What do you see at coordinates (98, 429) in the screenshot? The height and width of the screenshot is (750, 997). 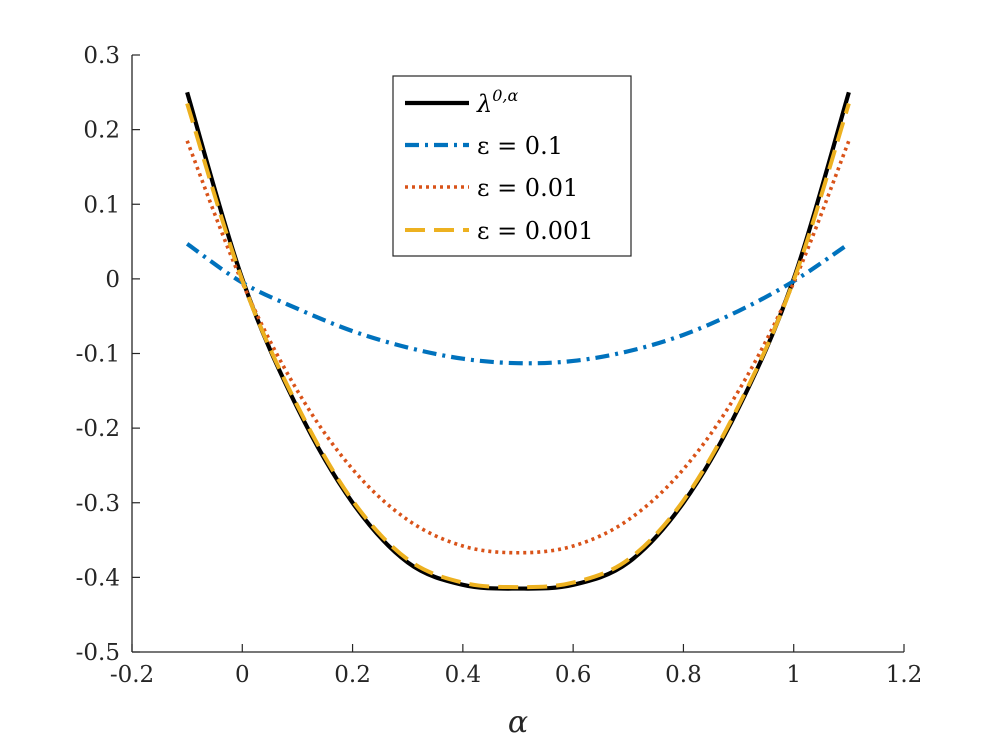 I see `y-tick-label: -0.2` at bounding box center [98, 429].